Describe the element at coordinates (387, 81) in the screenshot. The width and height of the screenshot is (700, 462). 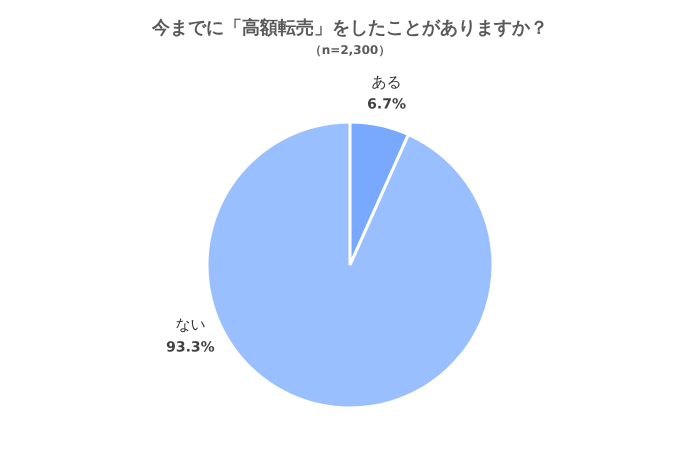
I see `slice-label: ある` at that location.